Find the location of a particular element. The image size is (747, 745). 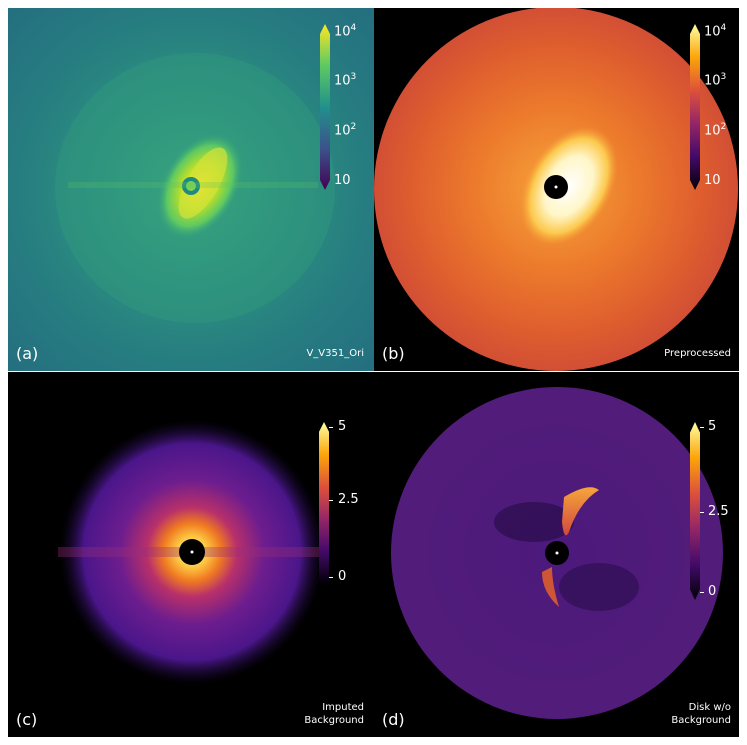

panel-c-tick-5: 5 is located at coordinates (342, 426).